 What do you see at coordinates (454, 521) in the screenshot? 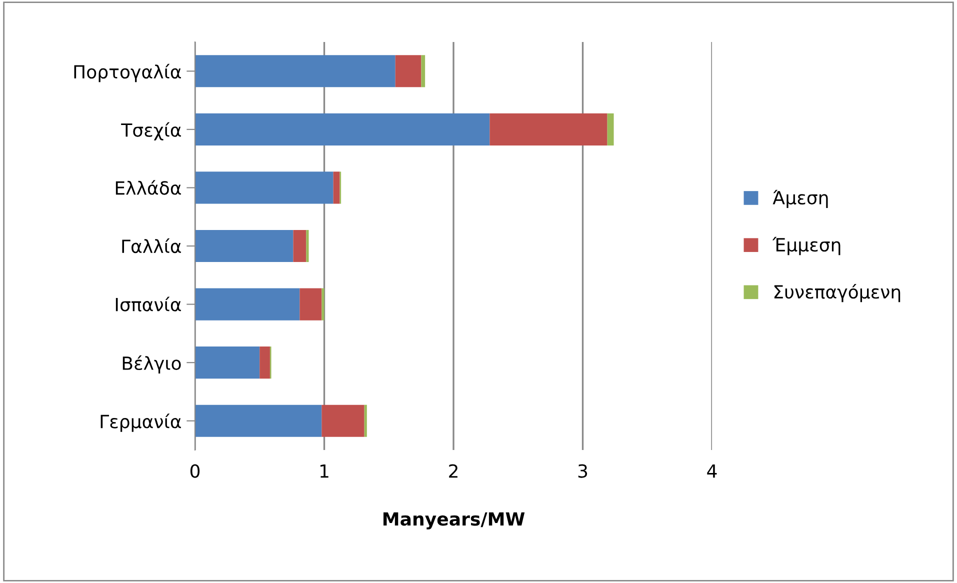
I see `x-axis-title: Manyears/MW` at bounding box center [454, 521].